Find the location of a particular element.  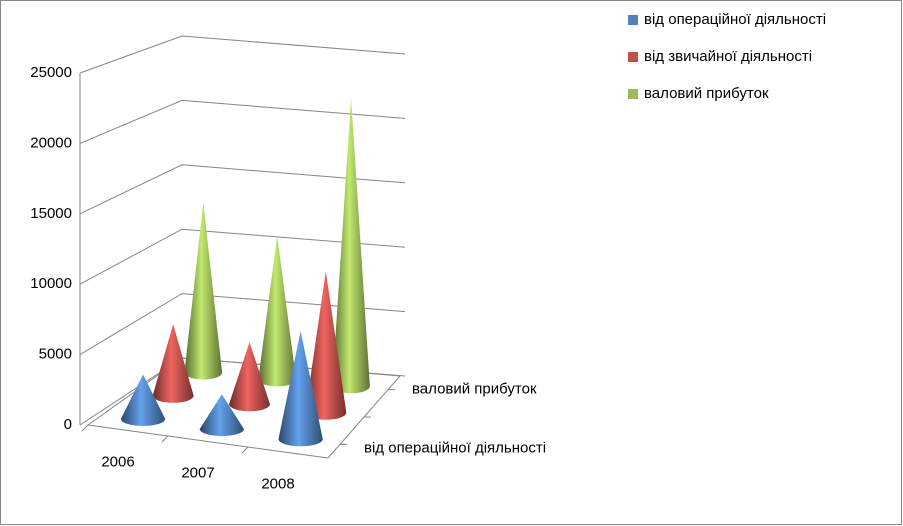

axis-line is located at coordinates (208, 441).